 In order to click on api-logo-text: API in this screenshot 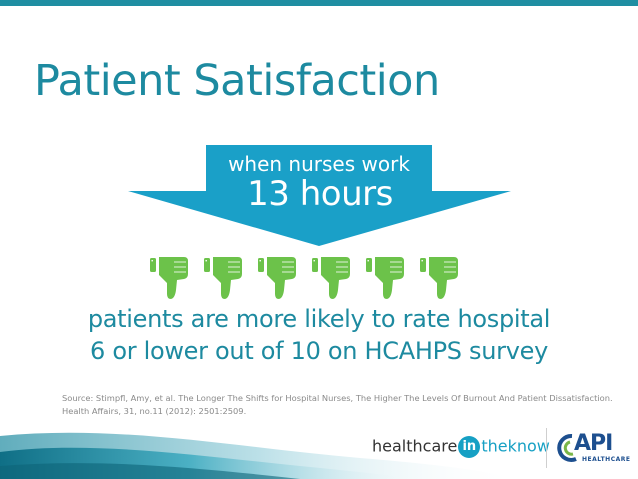, I will do `click(593, 443)`.